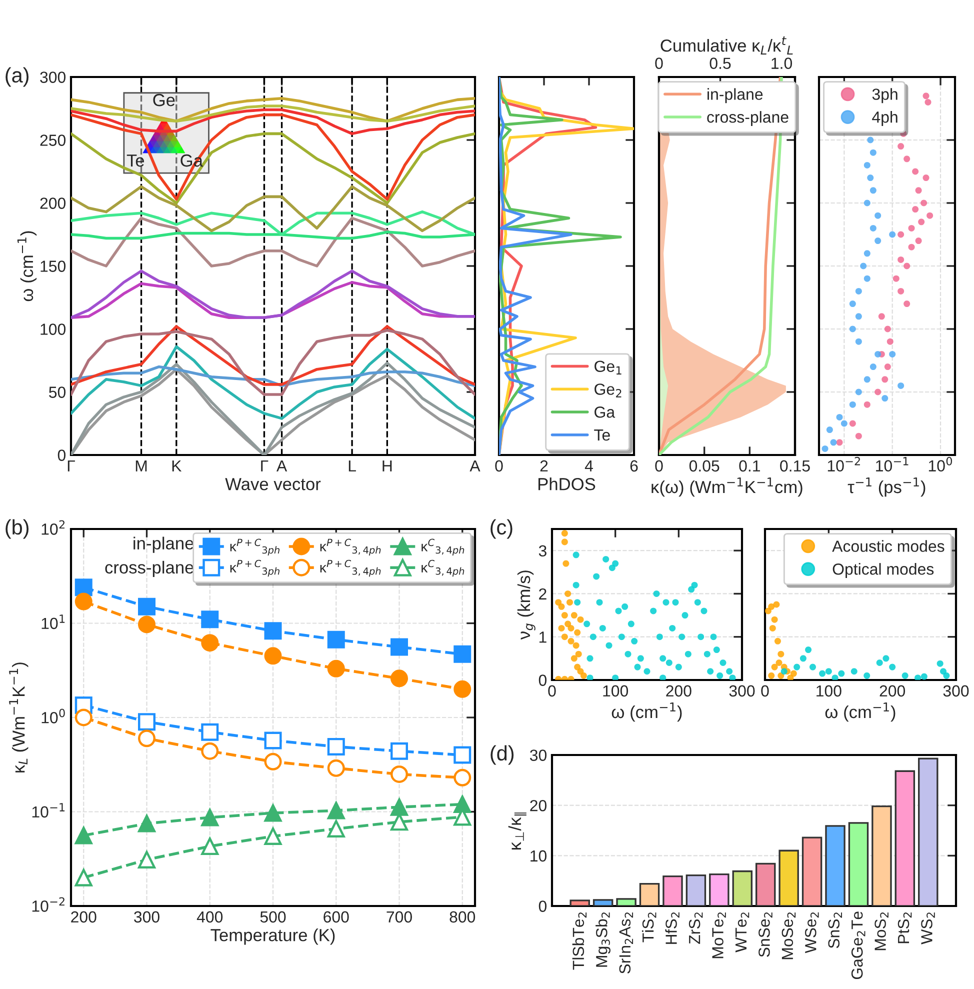 This screenshot has height=989, width=974. What do you see at coordinates (538, 755) in the screenshot?
I see `y-tick-label: 30` at bounding box center [538, 755].